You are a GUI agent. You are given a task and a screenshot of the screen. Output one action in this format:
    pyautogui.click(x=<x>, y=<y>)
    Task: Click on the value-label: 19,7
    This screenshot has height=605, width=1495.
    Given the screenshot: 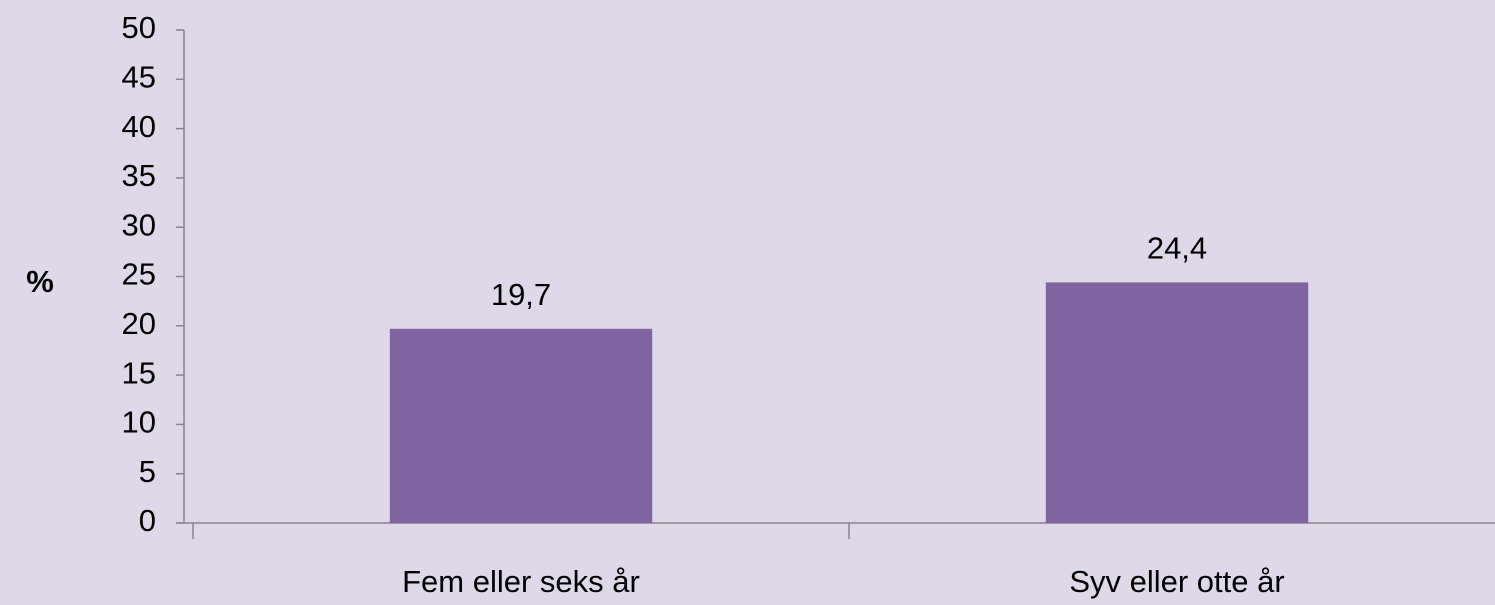 What is the action you would take?
    pyautogui.click(x=521, y=294)
    